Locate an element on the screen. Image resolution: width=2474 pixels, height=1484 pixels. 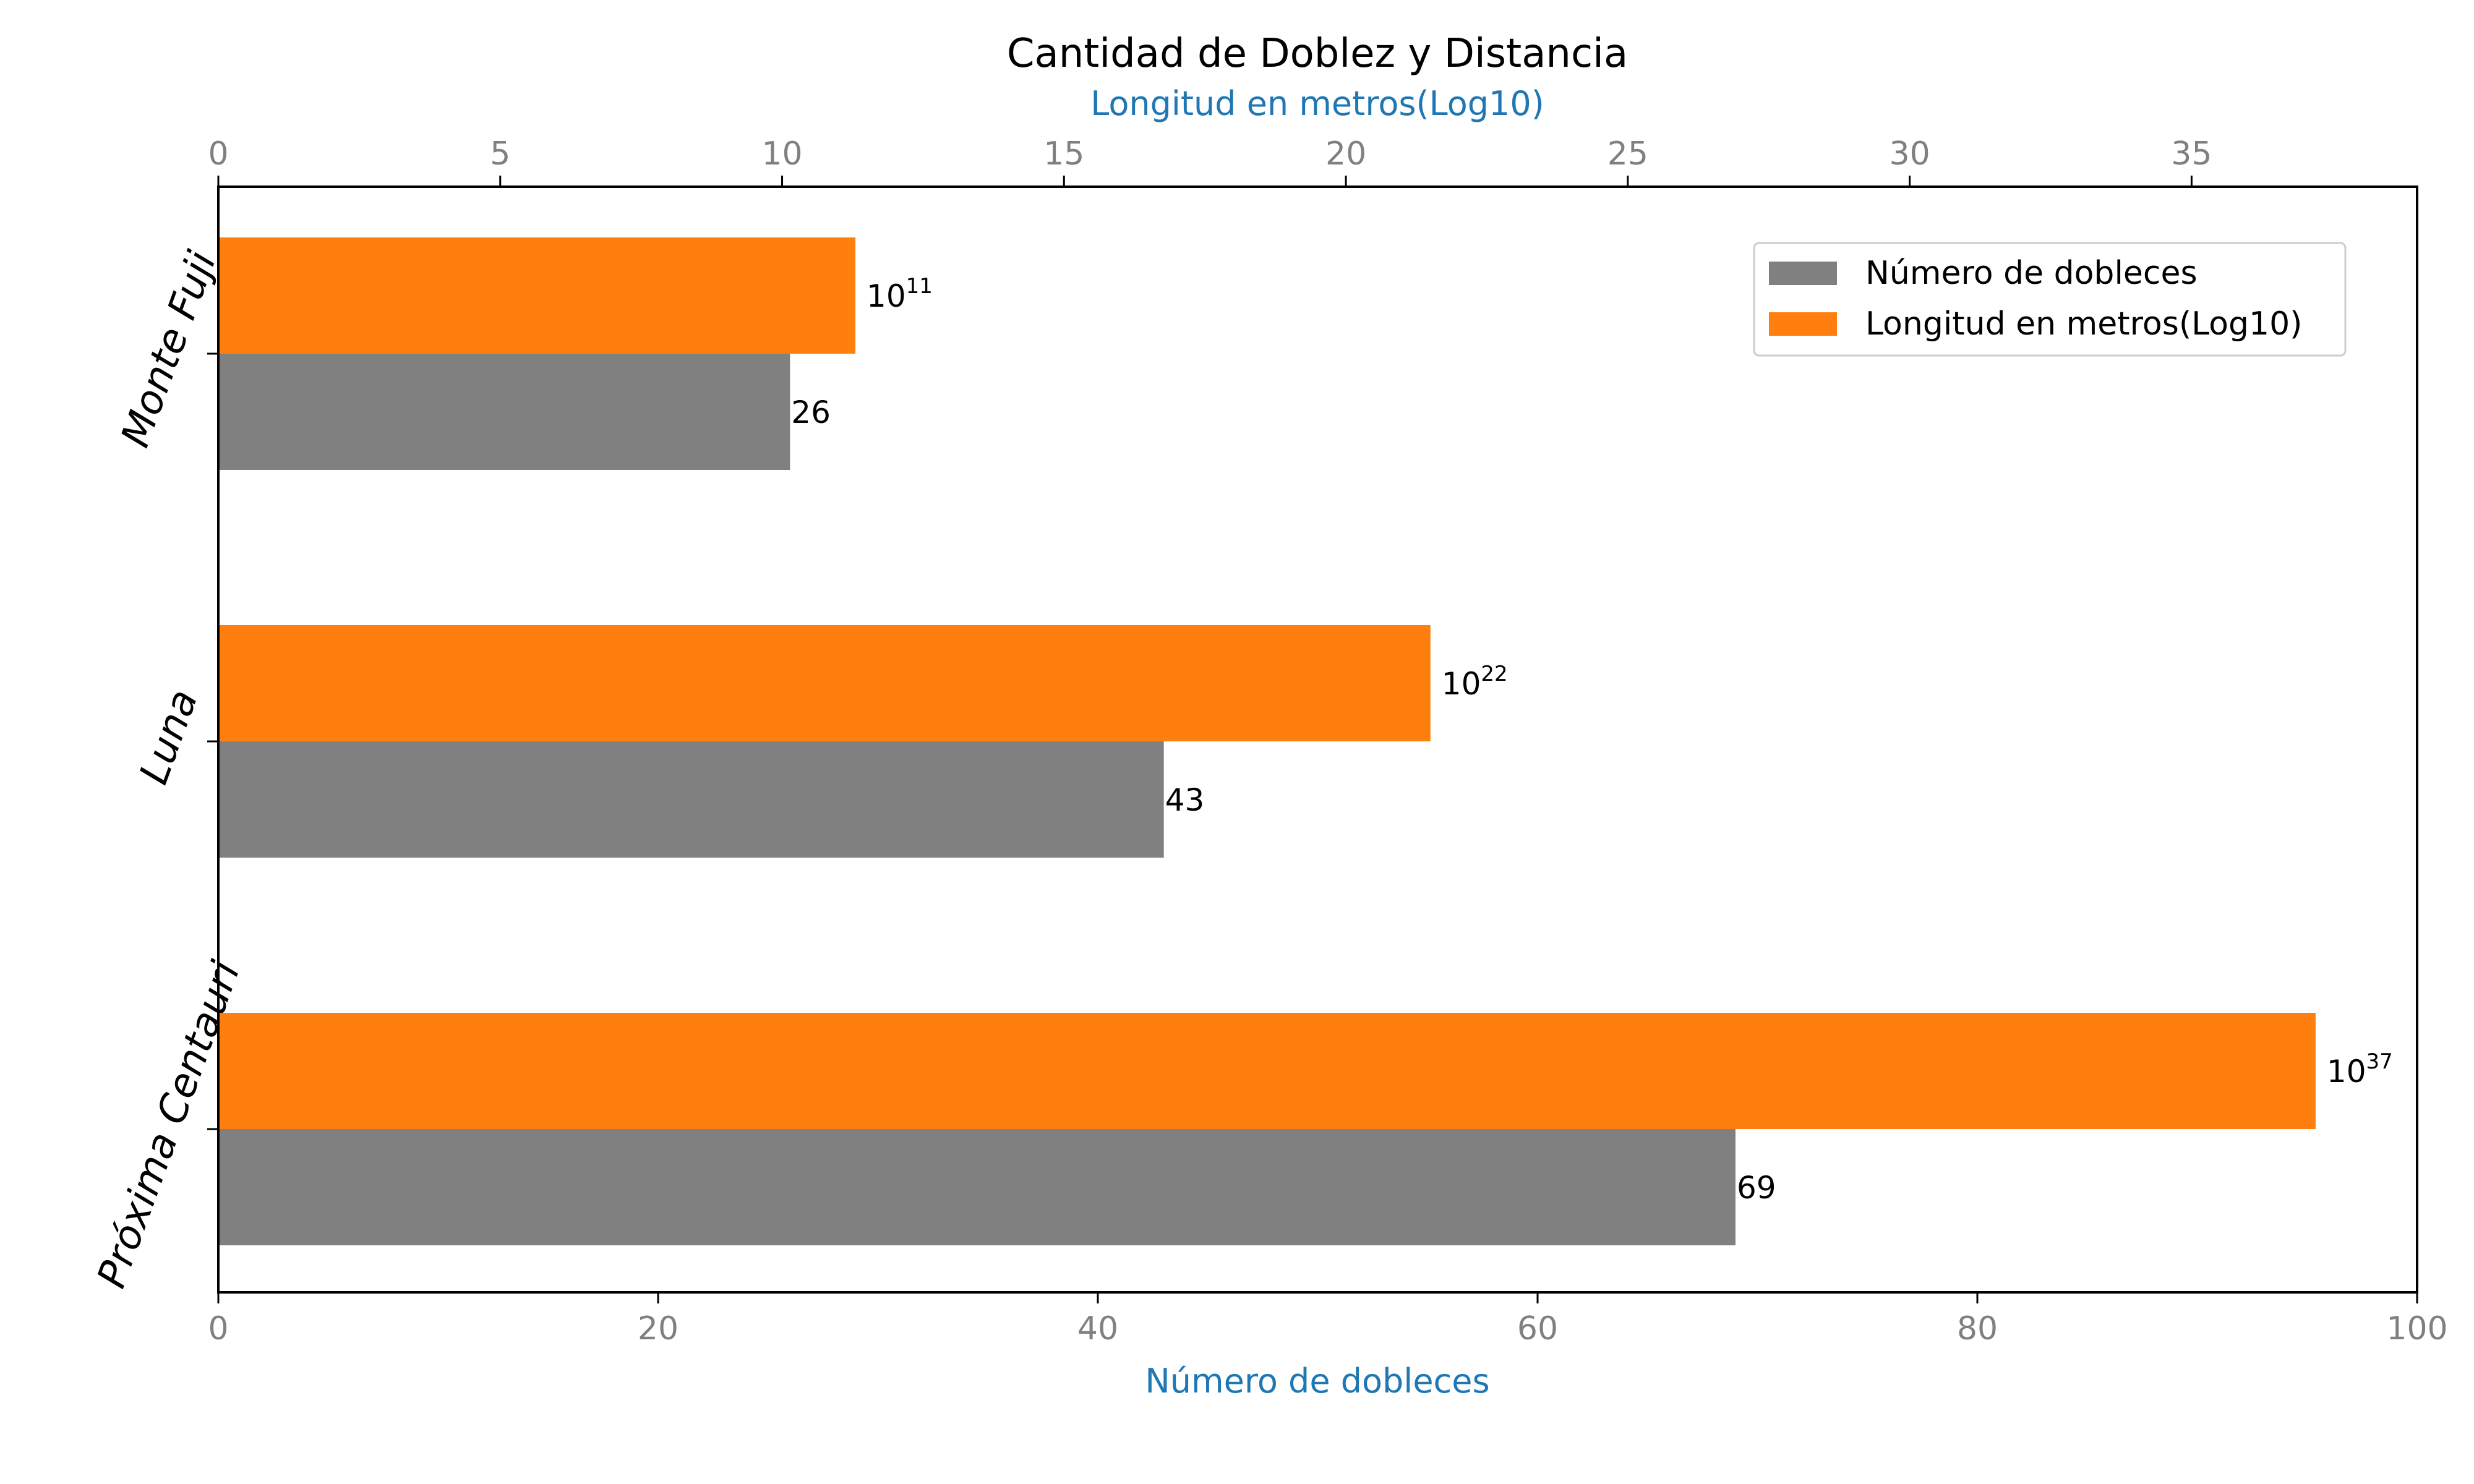
bottom-tick-label: 100 is located at coordinates (2416, 1328).